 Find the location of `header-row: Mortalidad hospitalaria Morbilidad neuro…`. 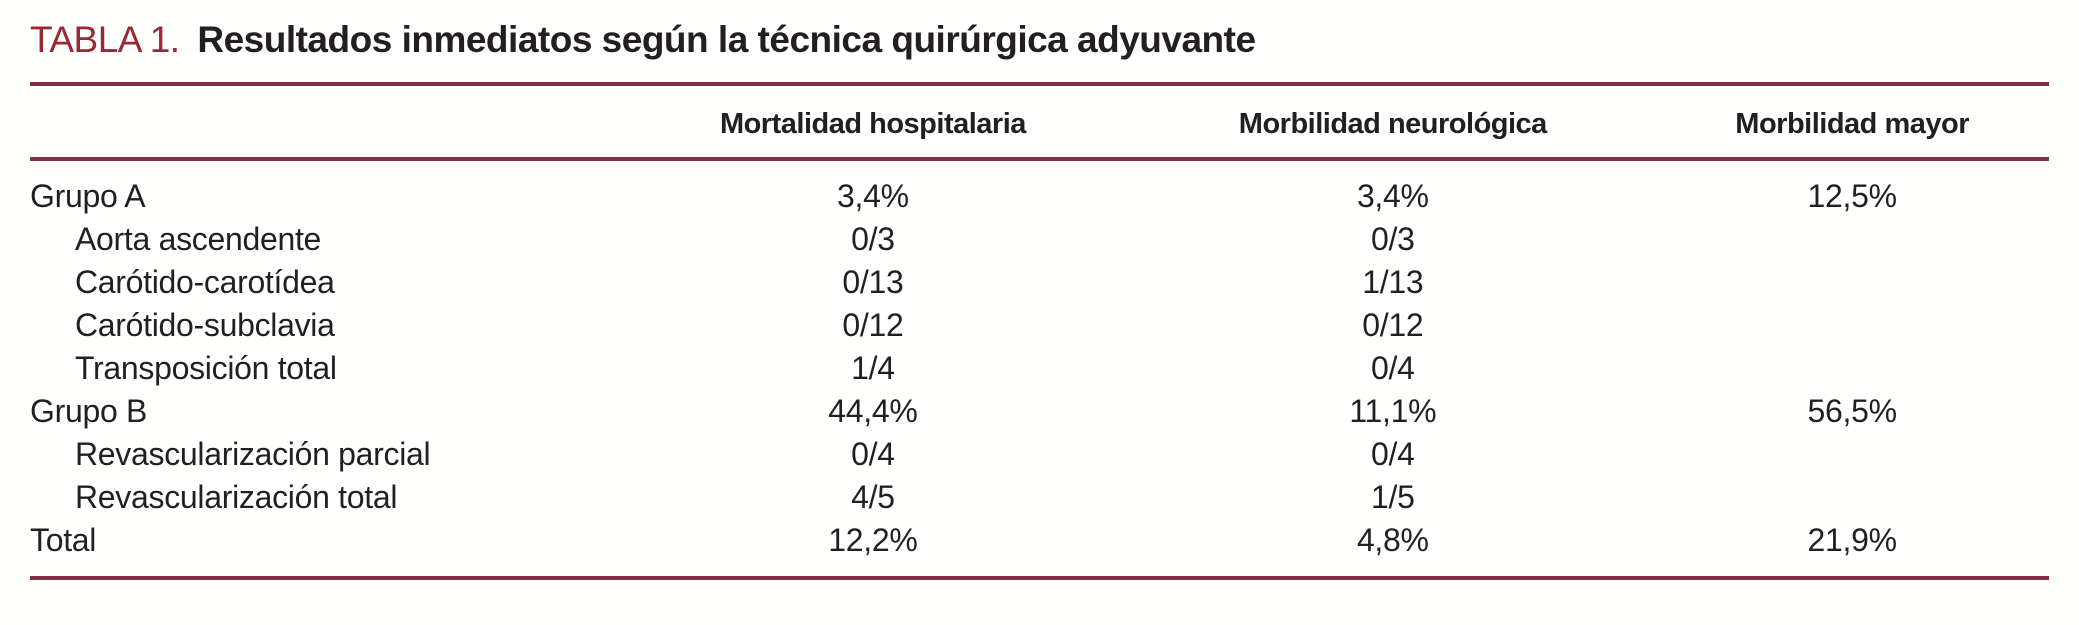

header-row: Mortalidad hospitalaria Morbilidad neuro… is located at coordinates (1039, 123).